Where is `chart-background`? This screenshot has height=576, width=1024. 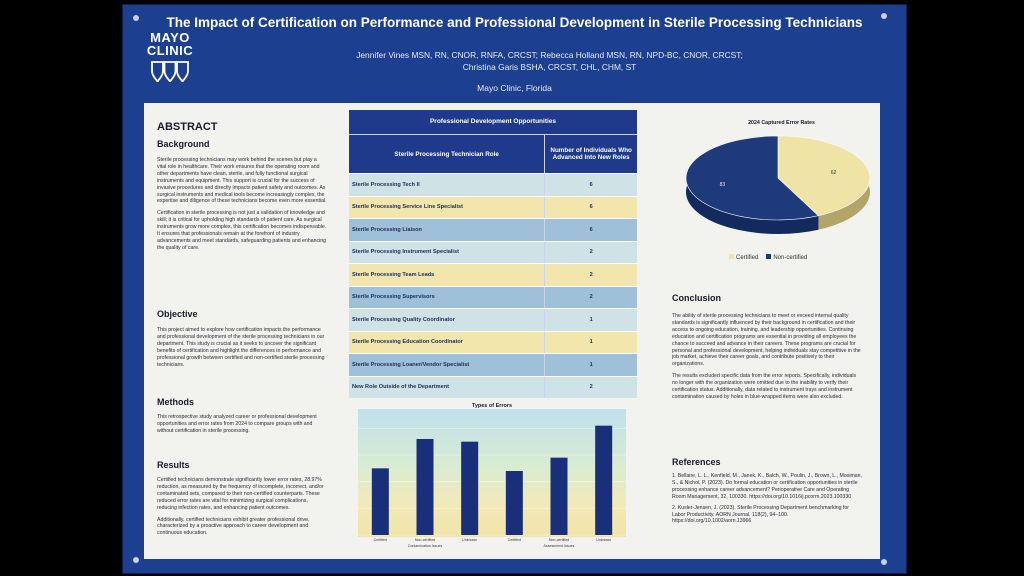 chart-background is located at coordinates (492, 473).